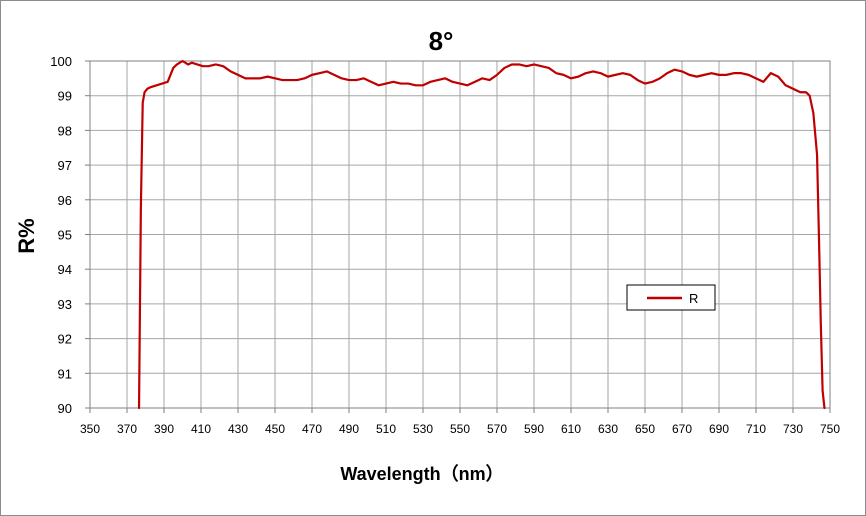 The image size is (866, 516). I want to click on y-tick-label: 94, so click(65, 269).